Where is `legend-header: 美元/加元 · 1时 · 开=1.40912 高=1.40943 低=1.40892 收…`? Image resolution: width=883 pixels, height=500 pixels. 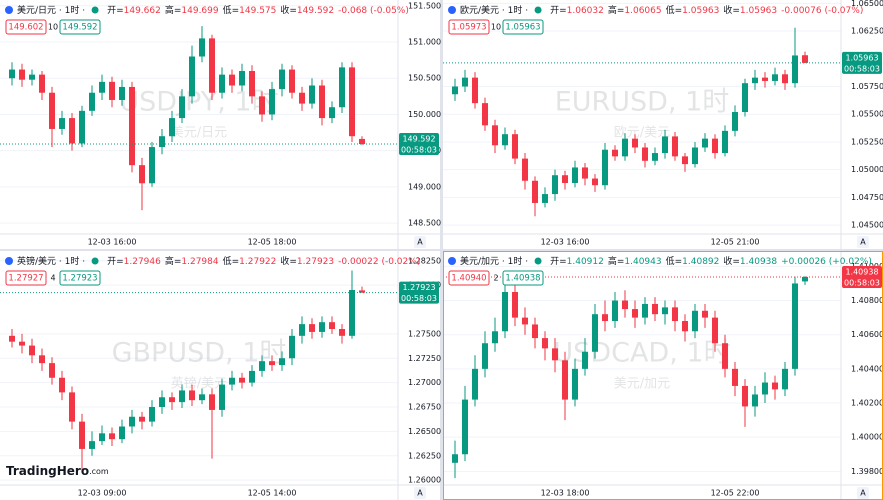 legend-header: 美元/加元 · 1时 · 开=1.40912 高=1.40943 低=1.40892 收… is located at coordinates (666, 261).